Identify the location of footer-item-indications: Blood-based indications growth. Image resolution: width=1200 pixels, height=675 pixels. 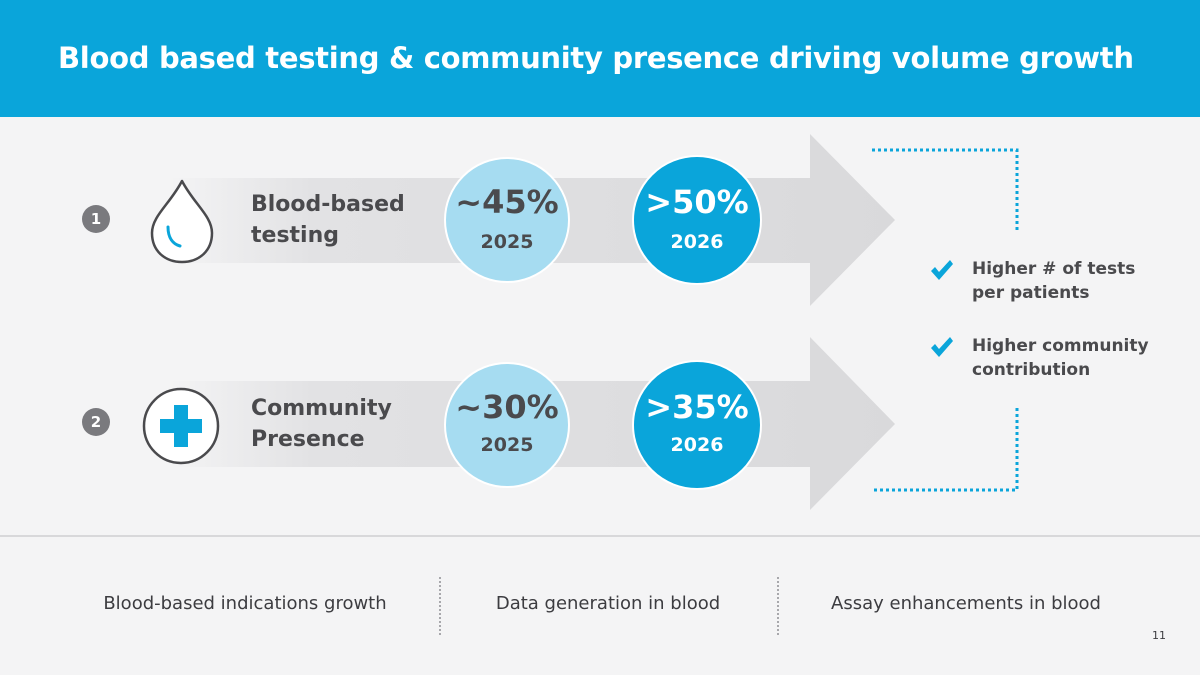
(245, 603).